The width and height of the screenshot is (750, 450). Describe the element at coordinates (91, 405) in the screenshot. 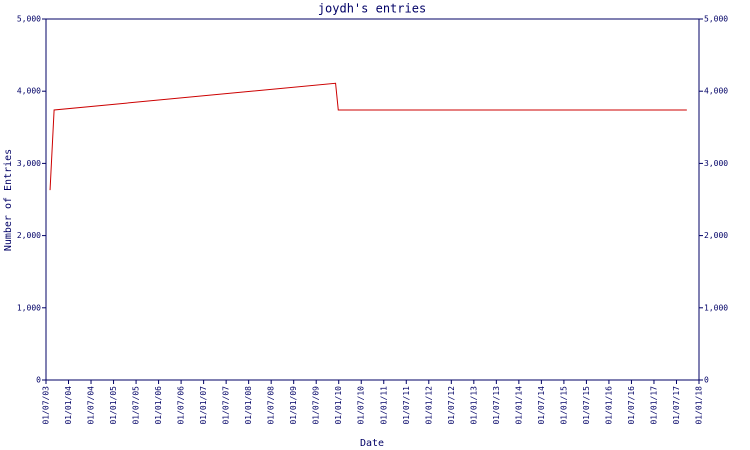

I see `x-tick-label: 01/07/04` at that location.